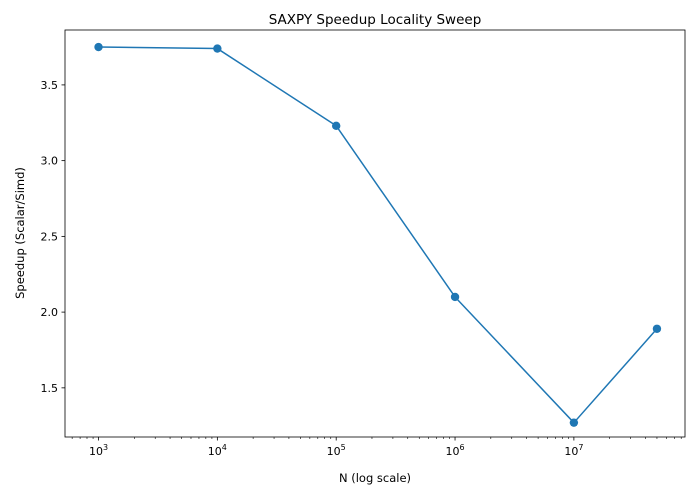 The image size is (700, 500). What do you see at coordinates (50, 85) in the screenshot?
I see `y-tick-label: 3.5` at bounding box center [50, 85].